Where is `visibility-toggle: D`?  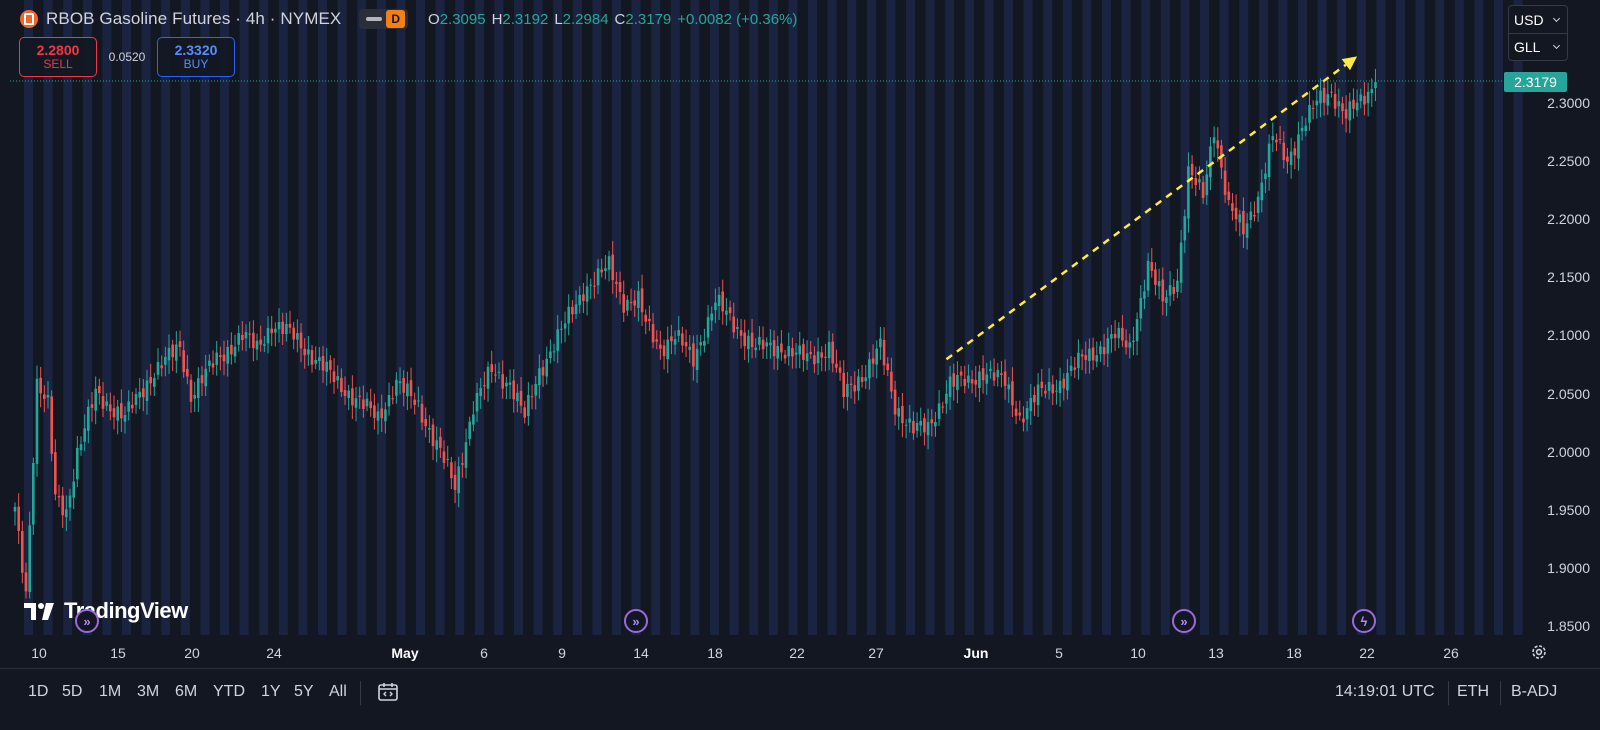 visibility-toggle: D is located at coordinates (384, 19).